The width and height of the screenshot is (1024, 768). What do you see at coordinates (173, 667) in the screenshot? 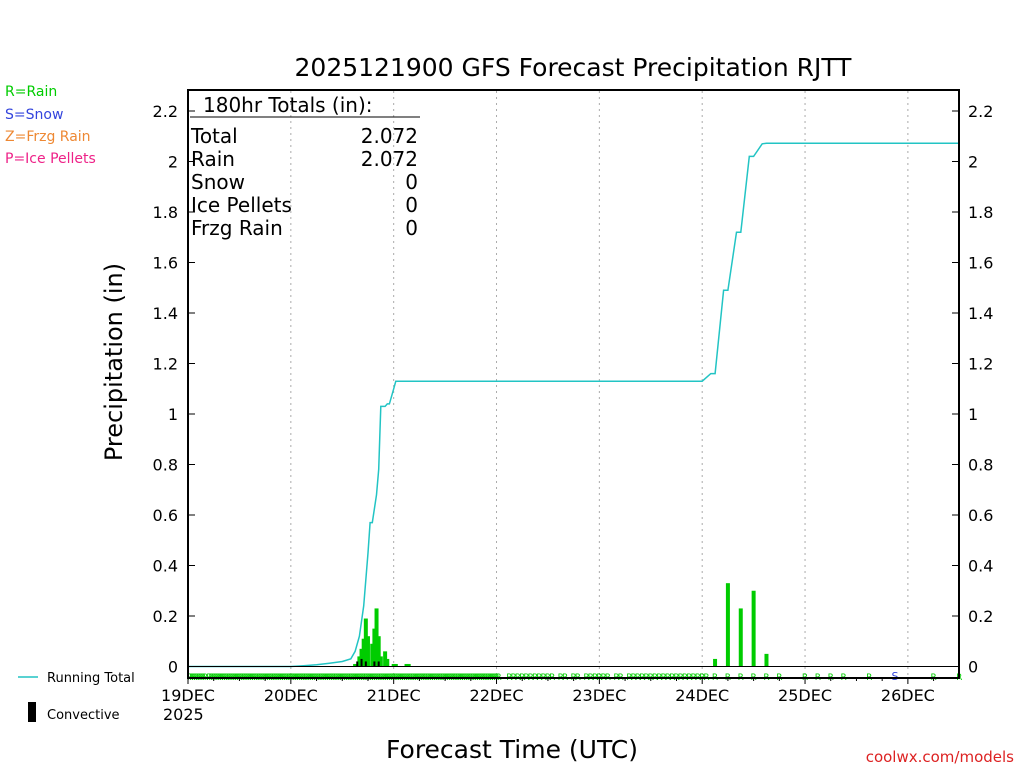
I see `y-tick-label: 0` at bounding box center [173, 667].